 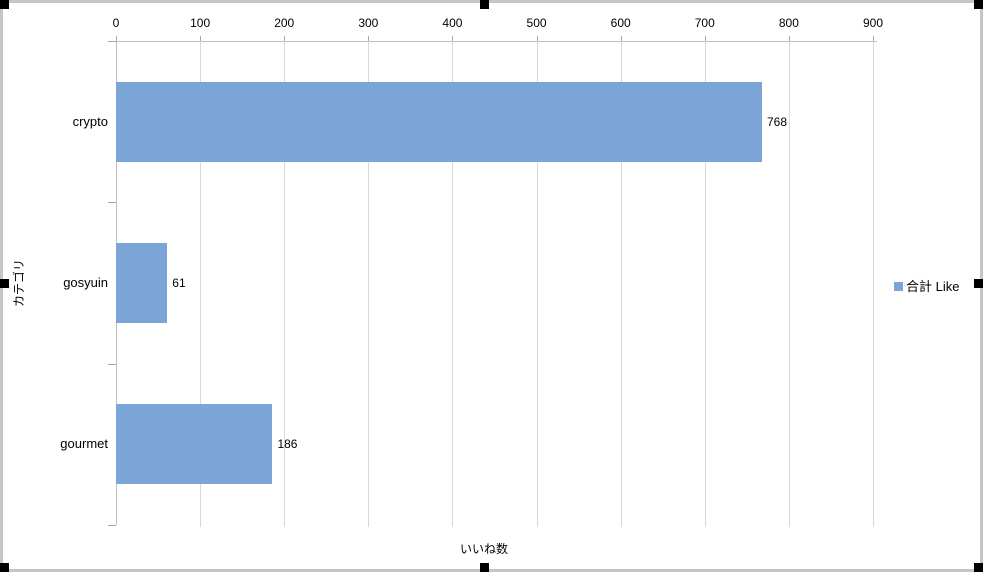 I want to click on value-axis-tick-label: 500, so click(x=536, y=23).